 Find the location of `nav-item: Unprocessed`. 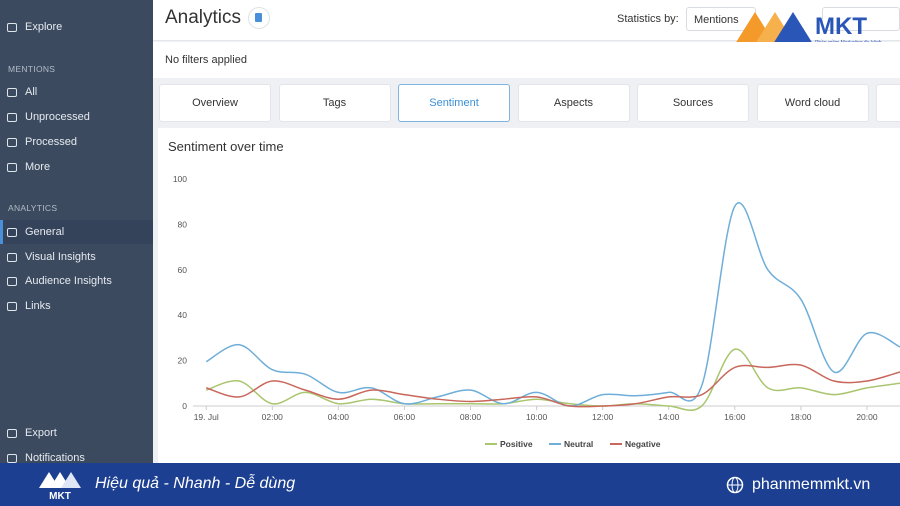

nav-item: Unprocessed is located at coordinates (57, 117).